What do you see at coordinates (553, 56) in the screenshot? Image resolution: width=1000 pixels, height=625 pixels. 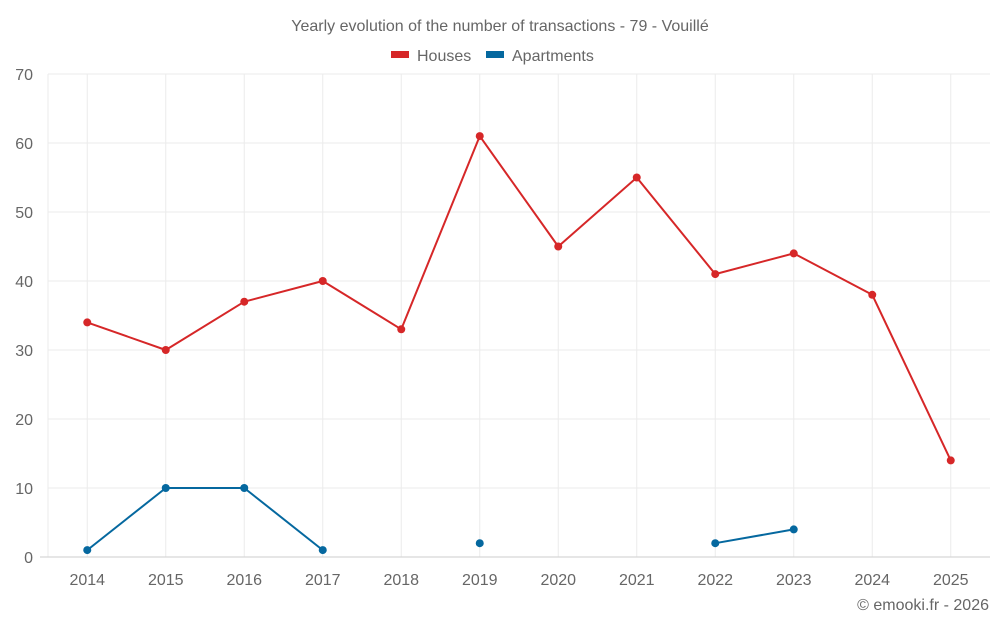 I see `legend-item-apartments: Apartments` at bounding box center [553, 56].